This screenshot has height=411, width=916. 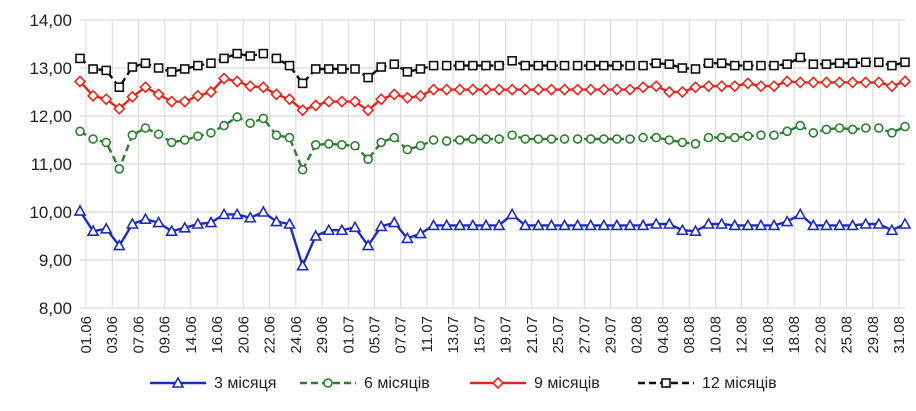 I want to click on x-tick-label: 22.06, so click(x=270, y=335).